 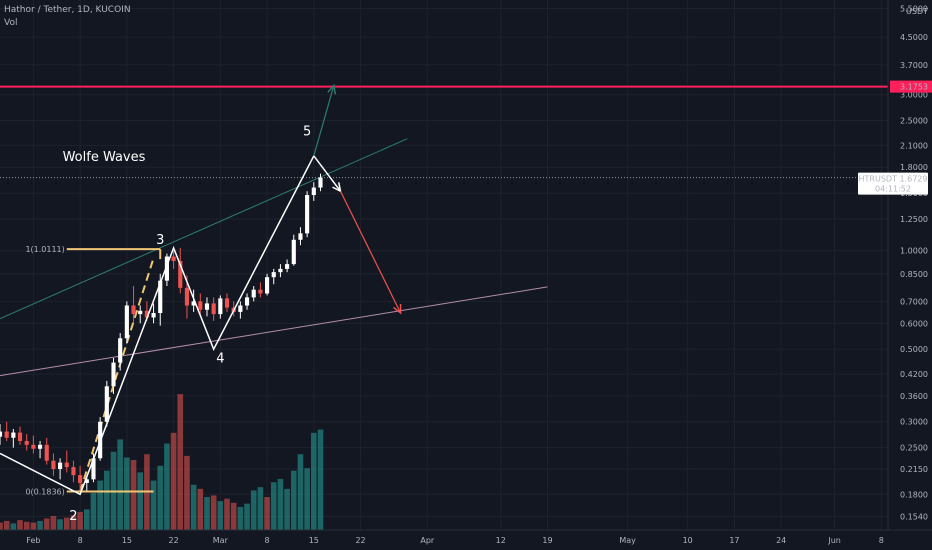 What do you see at coordinates (893, 179) in the screenshot?
I see `last-price-label: HTRUSDT 1.6729` at bounding box center [893, 179].